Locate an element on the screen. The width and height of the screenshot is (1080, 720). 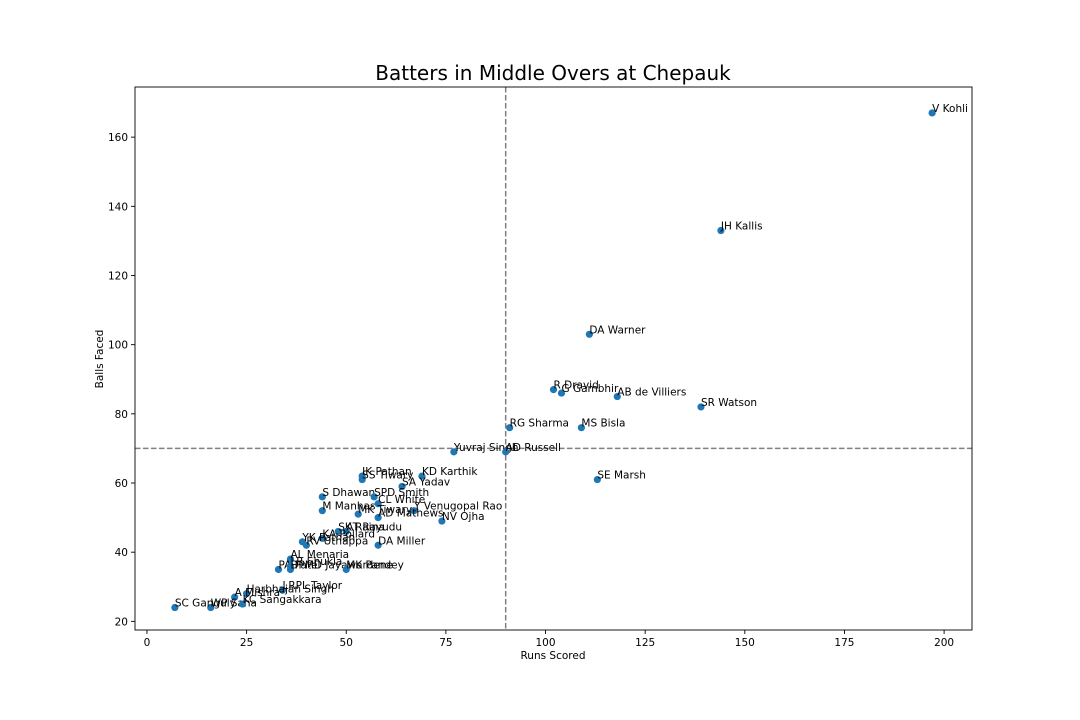
data-point-label: DPMD Jayawardene is located at coordinates (341, 565).